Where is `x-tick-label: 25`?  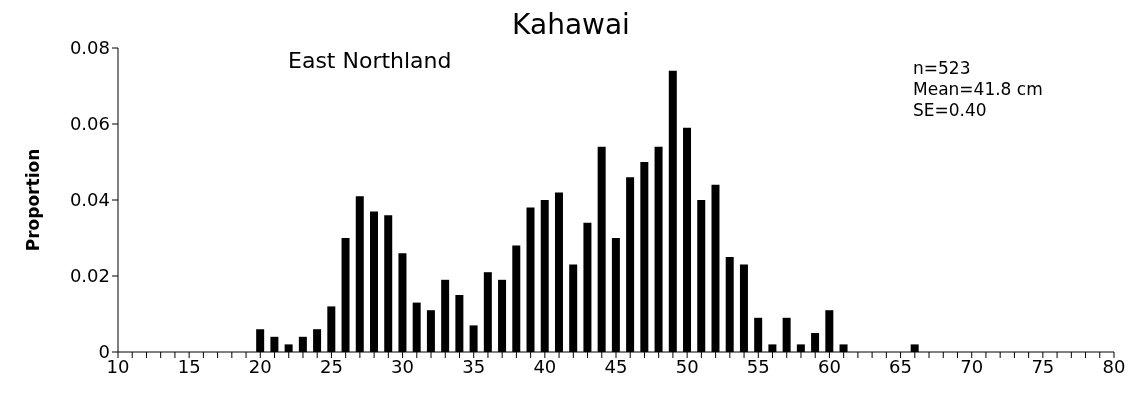 x-tick-label: 25 is located at coordinates (331, 366).